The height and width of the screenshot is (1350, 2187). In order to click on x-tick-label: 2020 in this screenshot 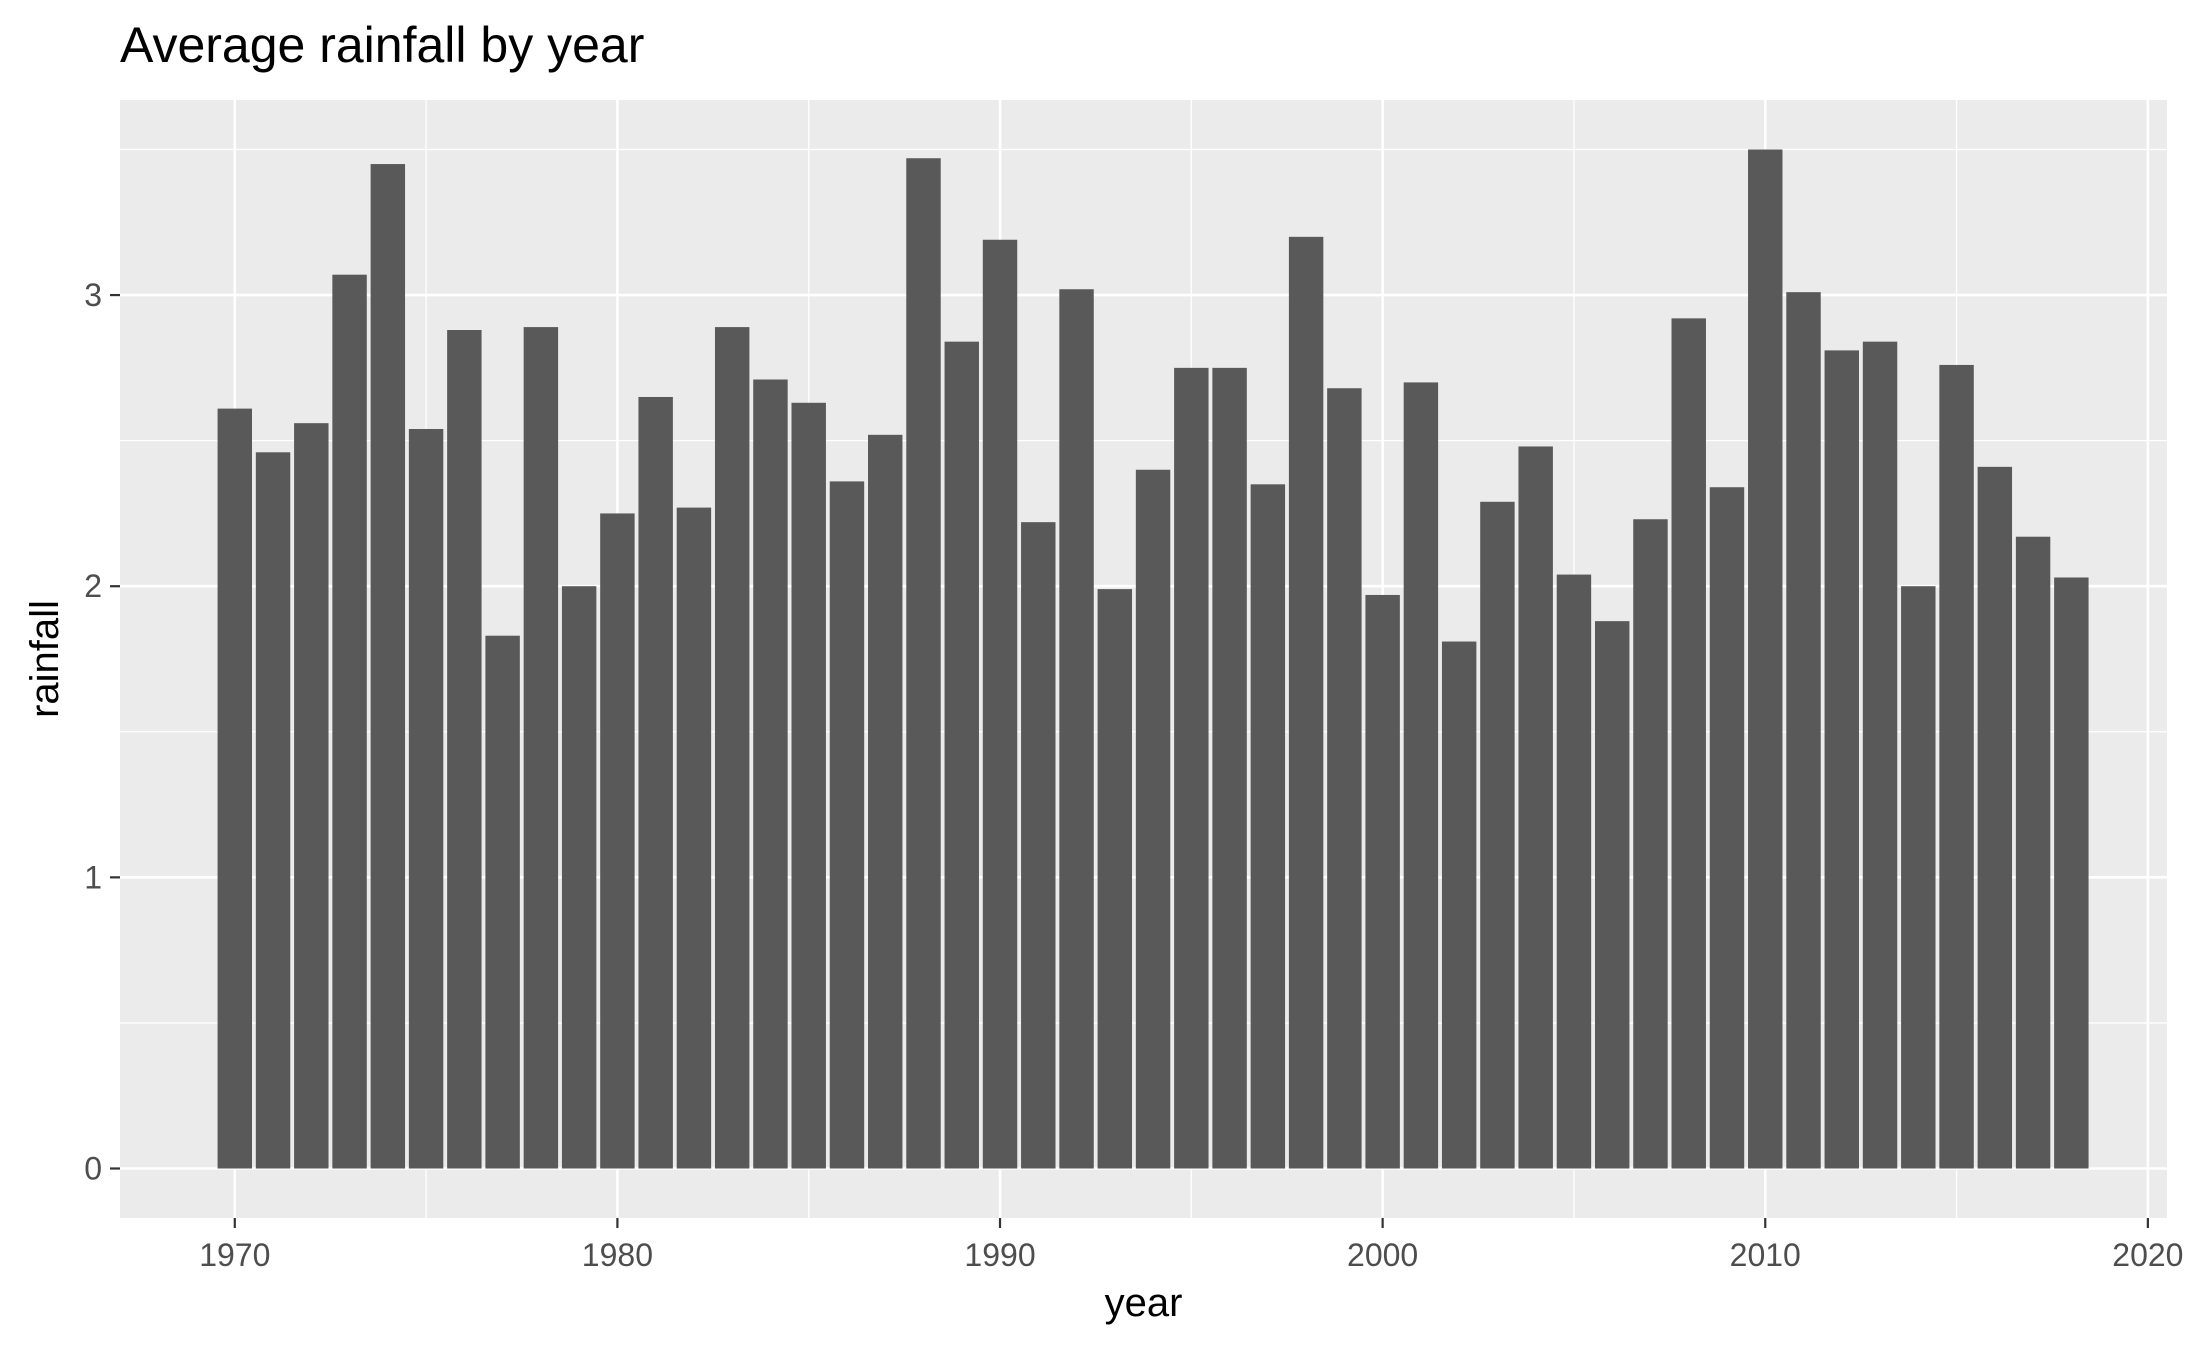, I will do `click(2147, 1255)`.